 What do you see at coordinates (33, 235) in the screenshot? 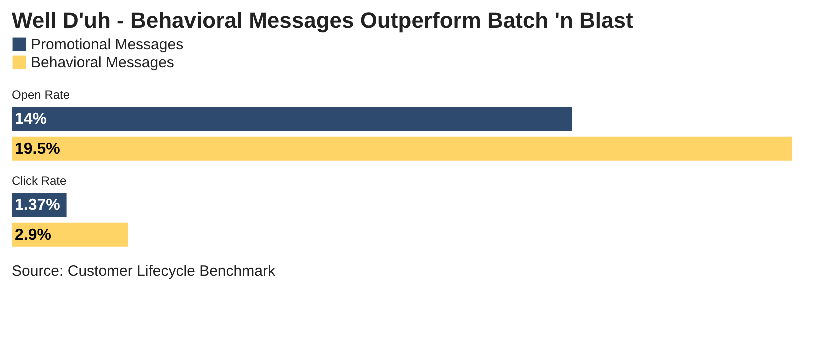
I see `data-label: 2.9%` at bounding box center [33, 235].